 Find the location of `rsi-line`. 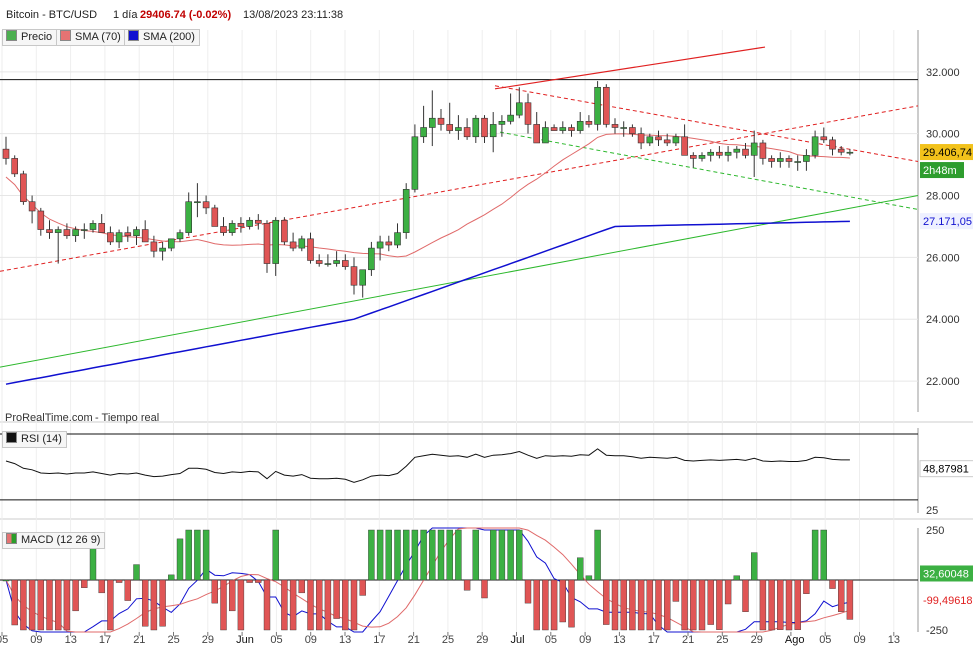

rsi-line is located at coordinates (427, 465).